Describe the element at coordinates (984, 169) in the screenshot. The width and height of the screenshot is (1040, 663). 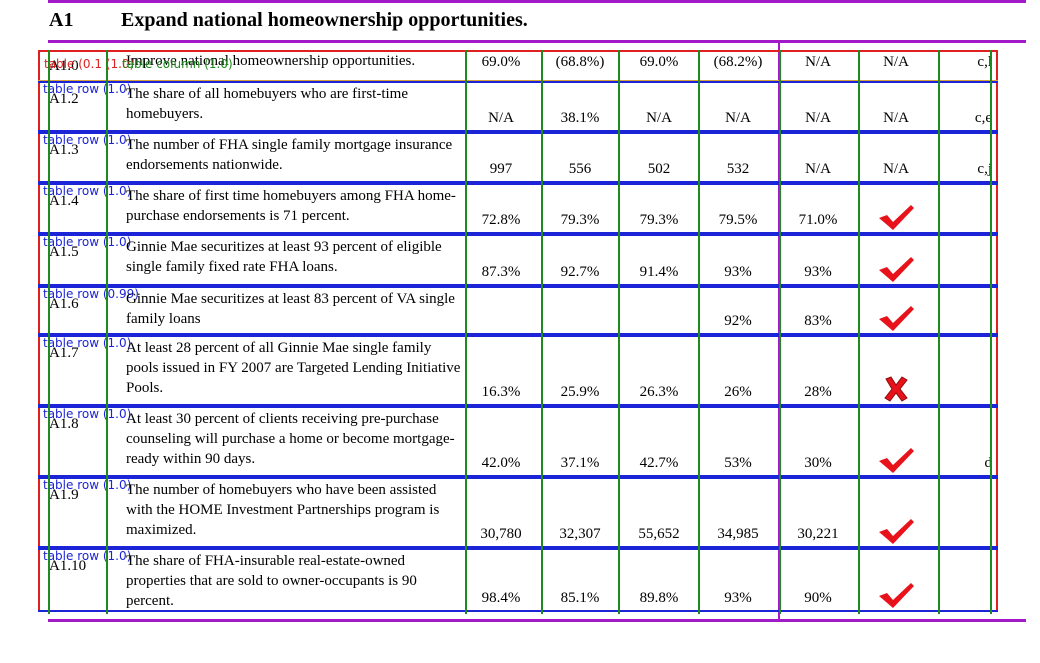
I see `footnote-cell: c,j` at that location.